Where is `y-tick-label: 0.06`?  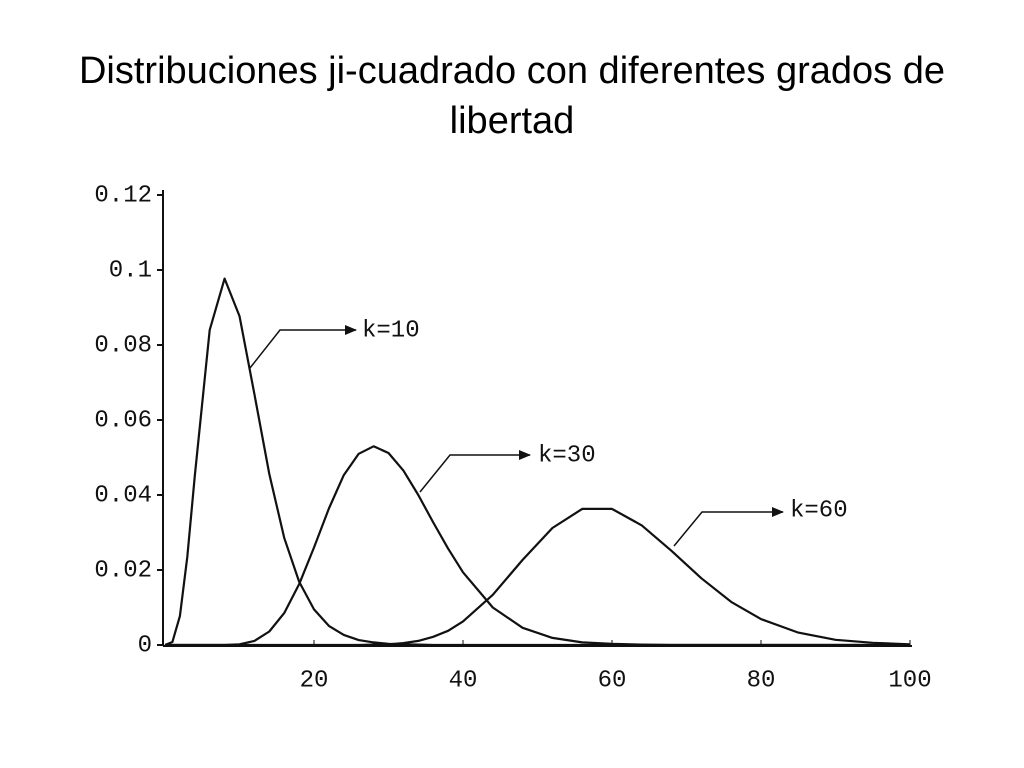 y-tick-label: 0.06 is located at coordinates (123, 420).